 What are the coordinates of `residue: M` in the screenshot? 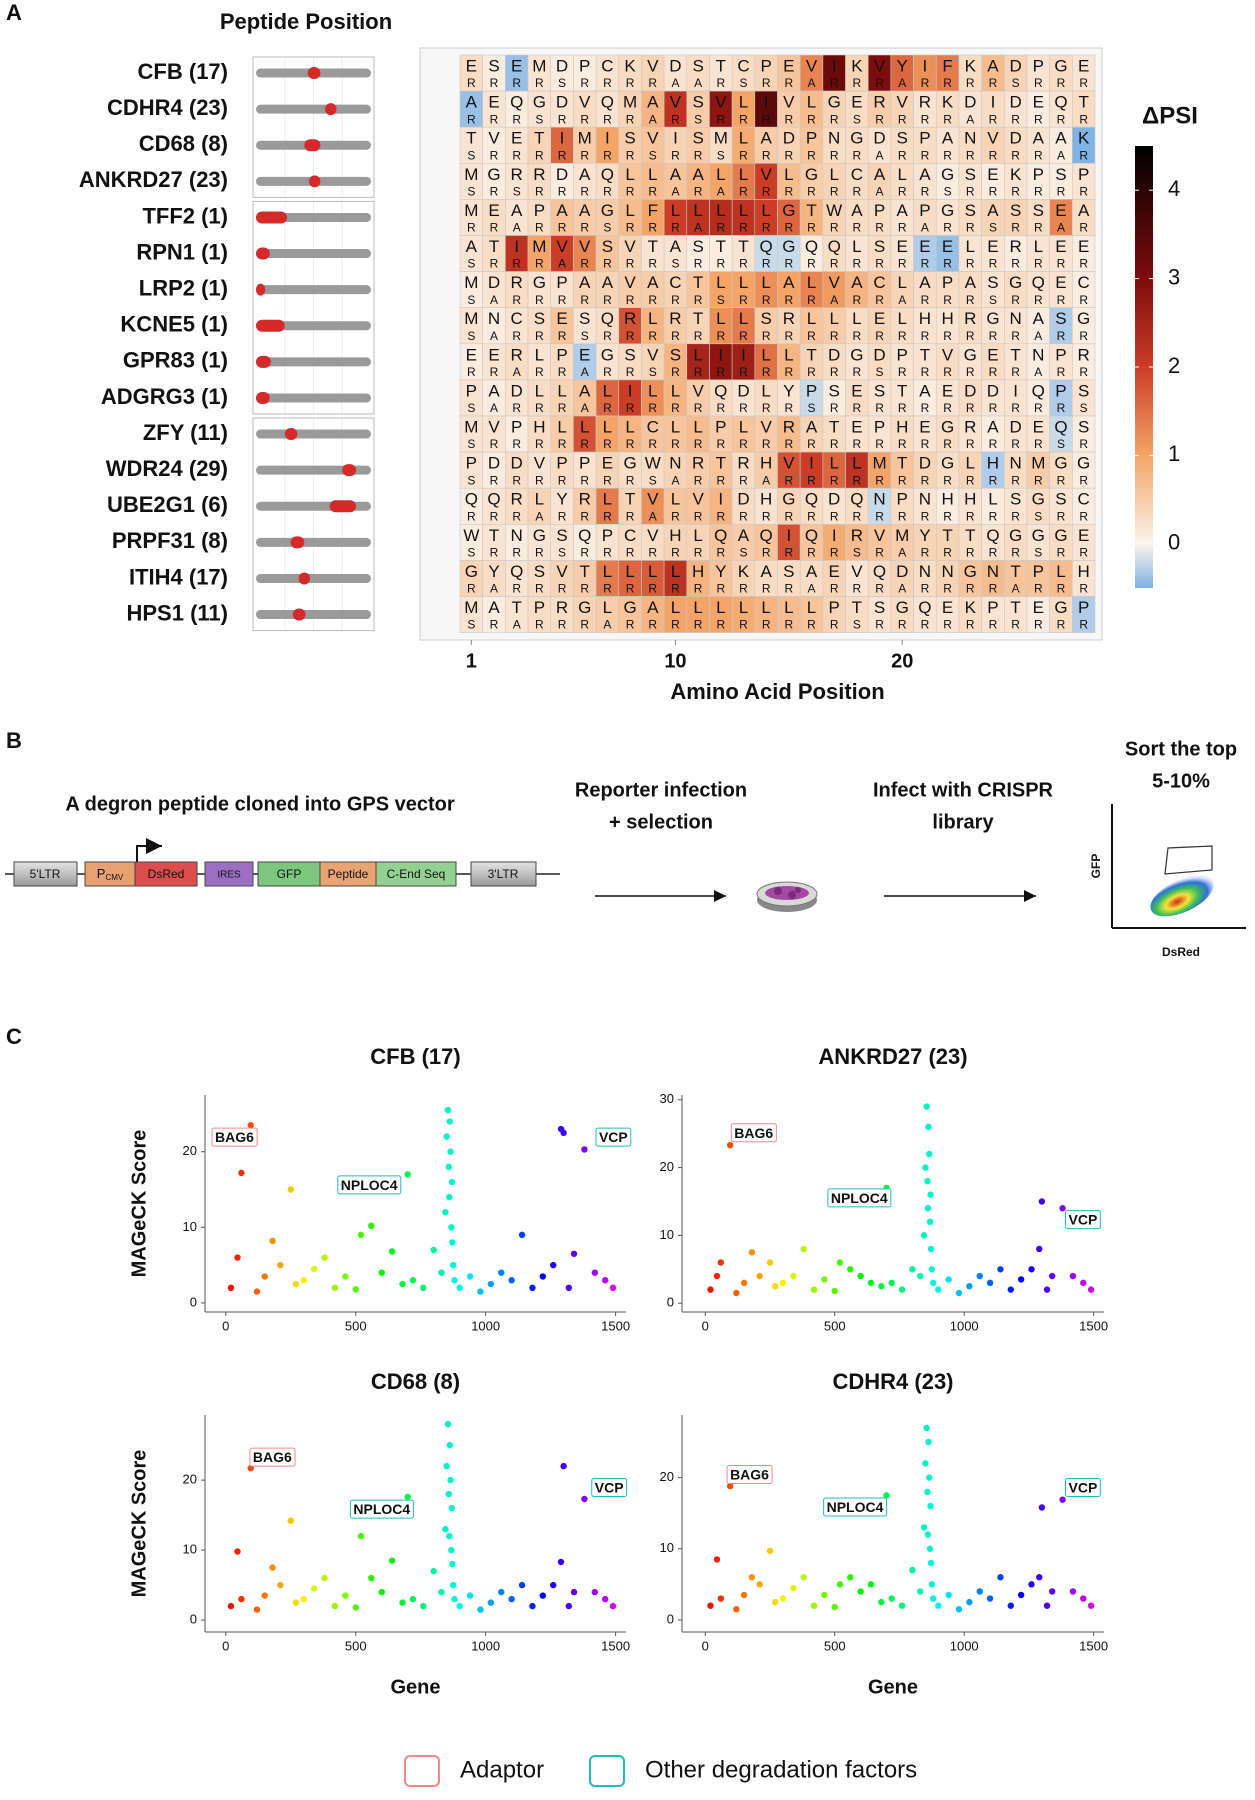 It's located at (471, 427).